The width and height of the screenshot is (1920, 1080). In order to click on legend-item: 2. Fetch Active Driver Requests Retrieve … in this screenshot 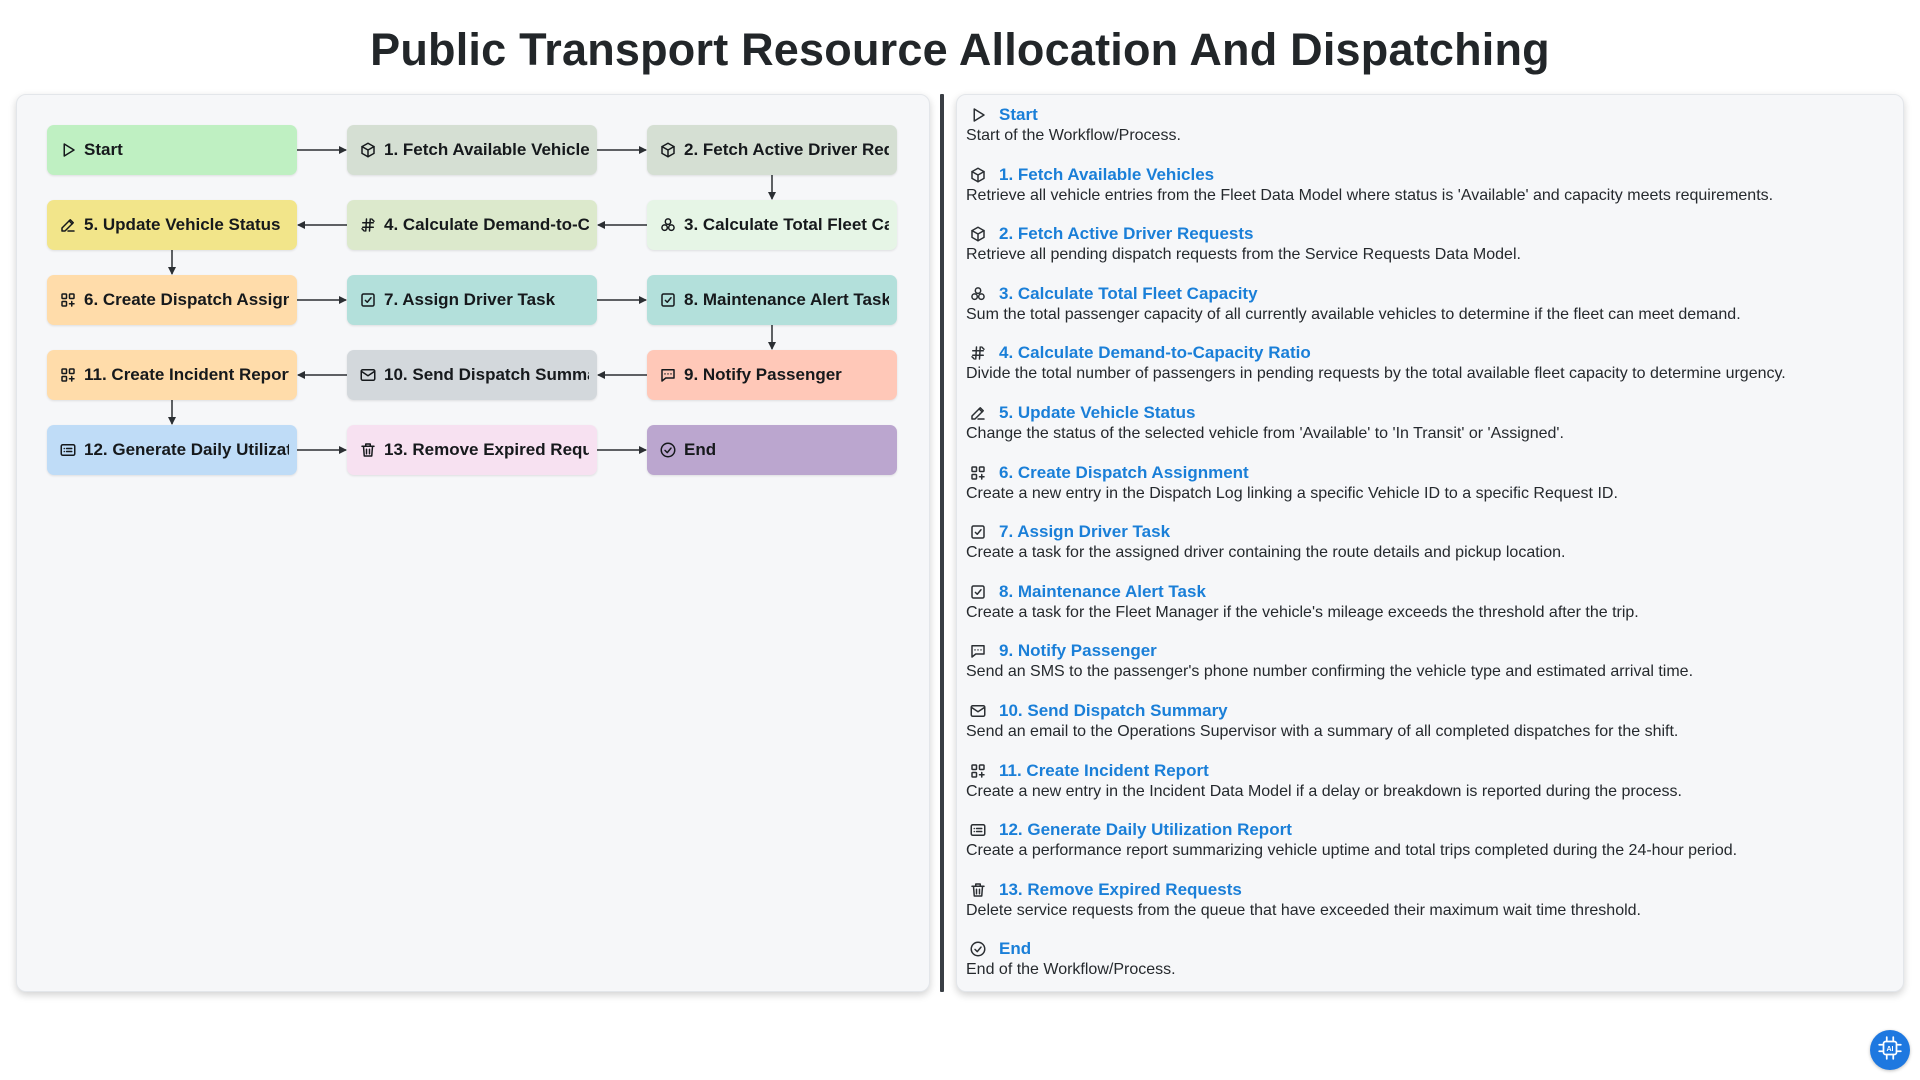, I will do `click(1431, 253)`.